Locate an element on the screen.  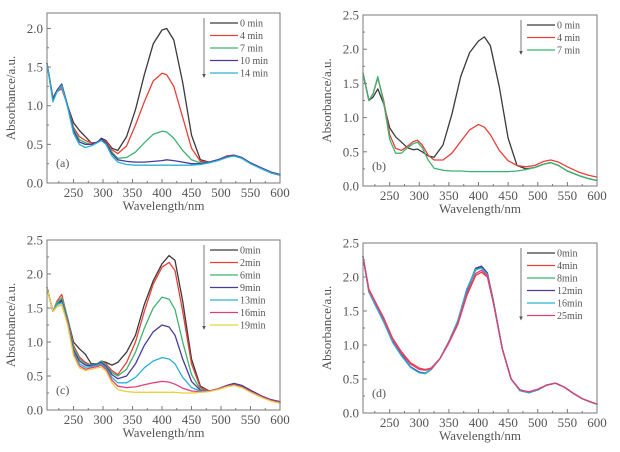
legend-label: 2min is located at coordinates (250, 263).